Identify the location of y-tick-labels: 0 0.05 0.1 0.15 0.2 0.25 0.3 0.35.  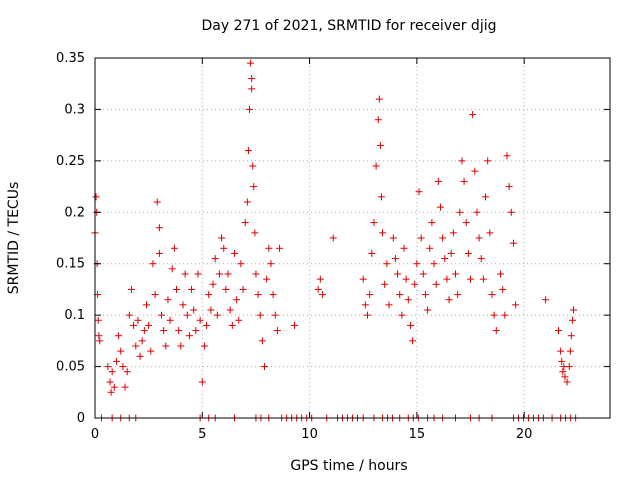
(70, 238).